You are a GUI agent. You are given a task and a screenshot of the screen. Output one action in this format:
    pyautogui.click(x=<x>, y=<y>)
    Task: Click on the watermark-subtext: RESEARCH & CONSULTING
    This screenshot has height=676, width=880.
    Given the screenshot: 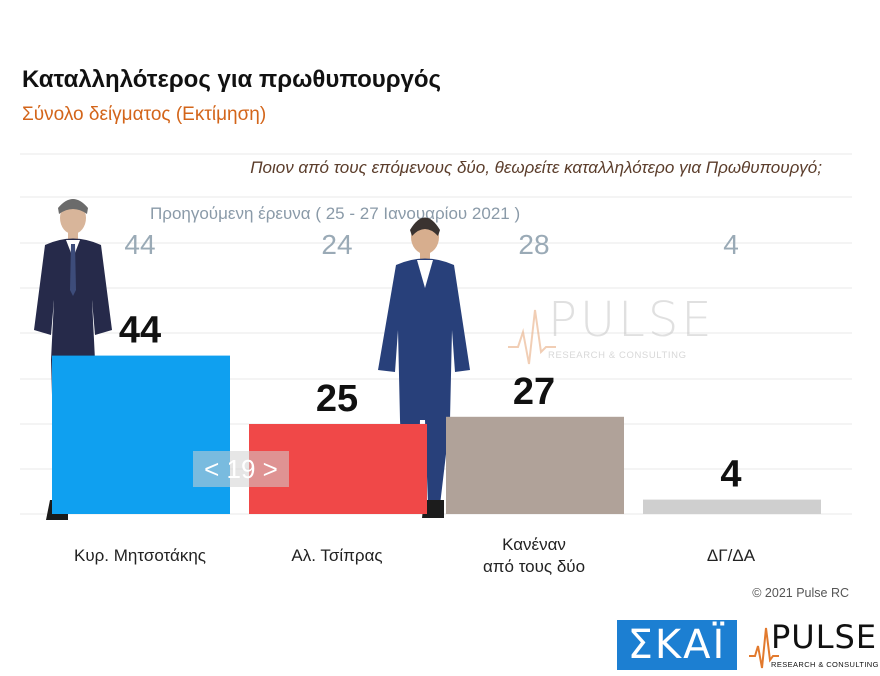 What is the action you would take?
    pyautogui.click(x=617, y=355)
    